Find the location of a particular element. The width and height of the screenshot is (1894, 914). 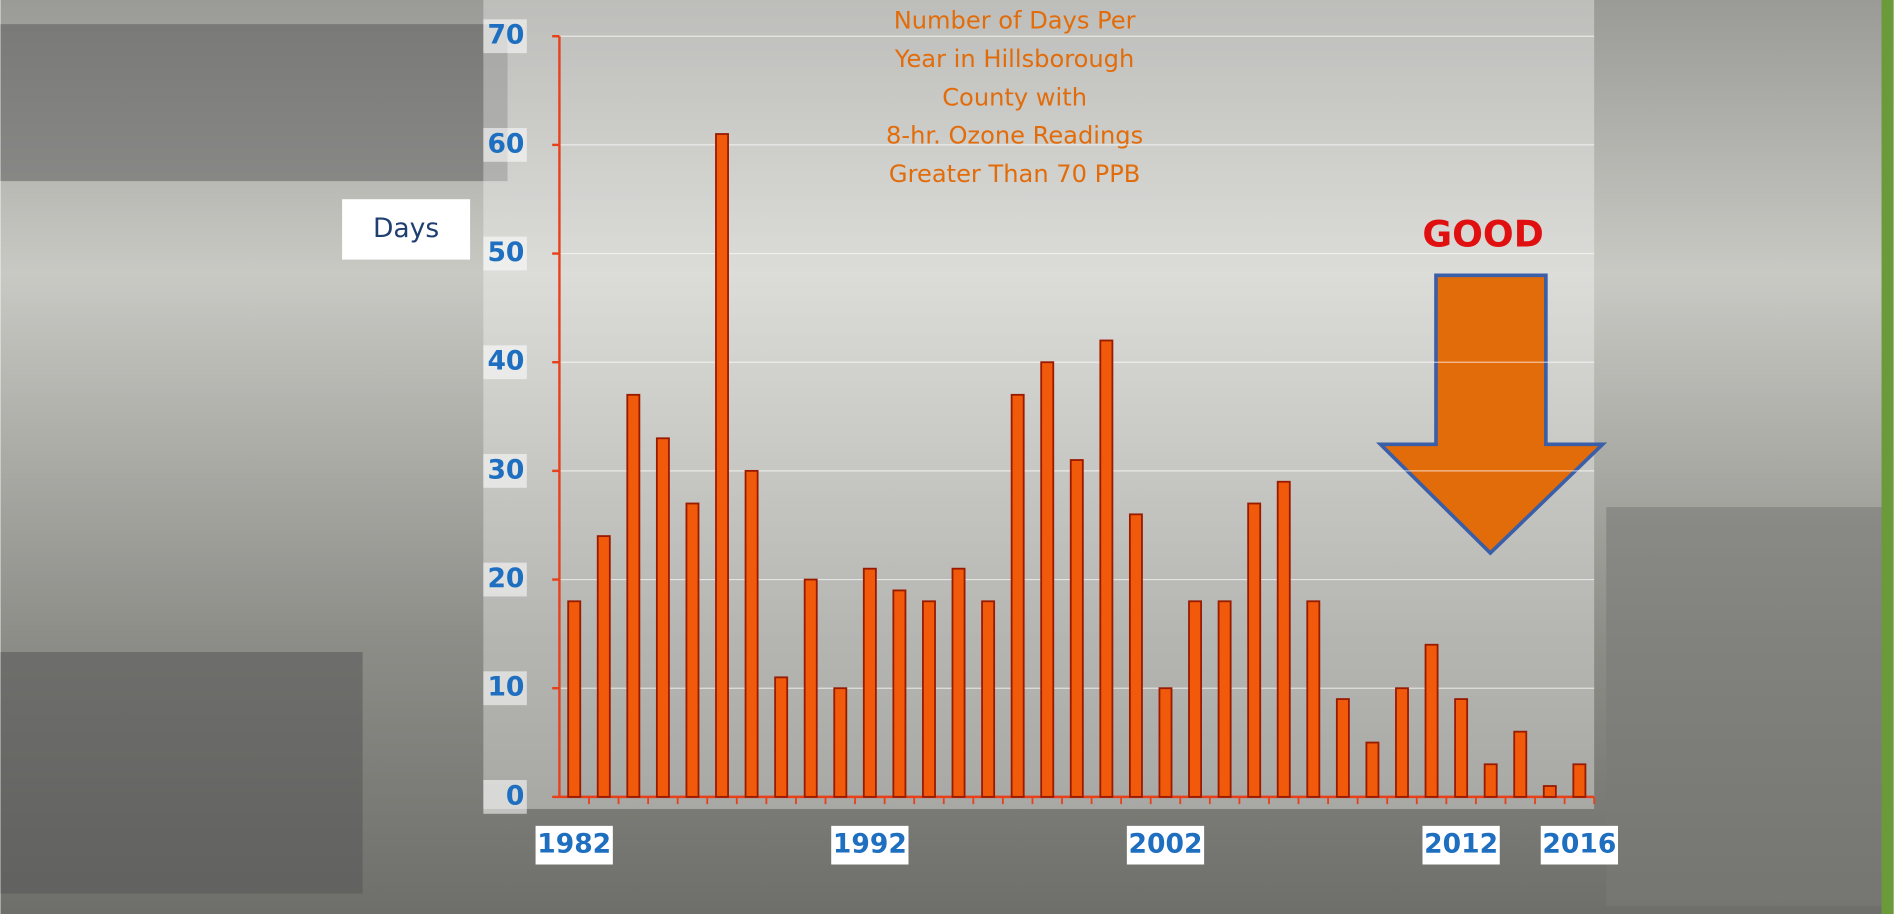

photo-tanks is located at coordinates (1745, 706).